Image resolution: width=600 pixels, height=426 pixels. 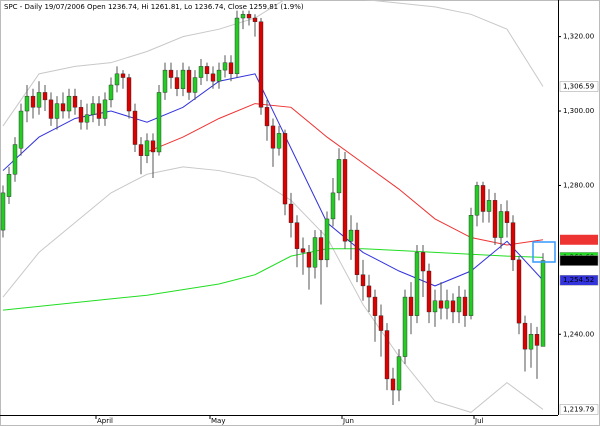 I want to click on price-tag-label: 1,306.59, so click(x=578, y=87).